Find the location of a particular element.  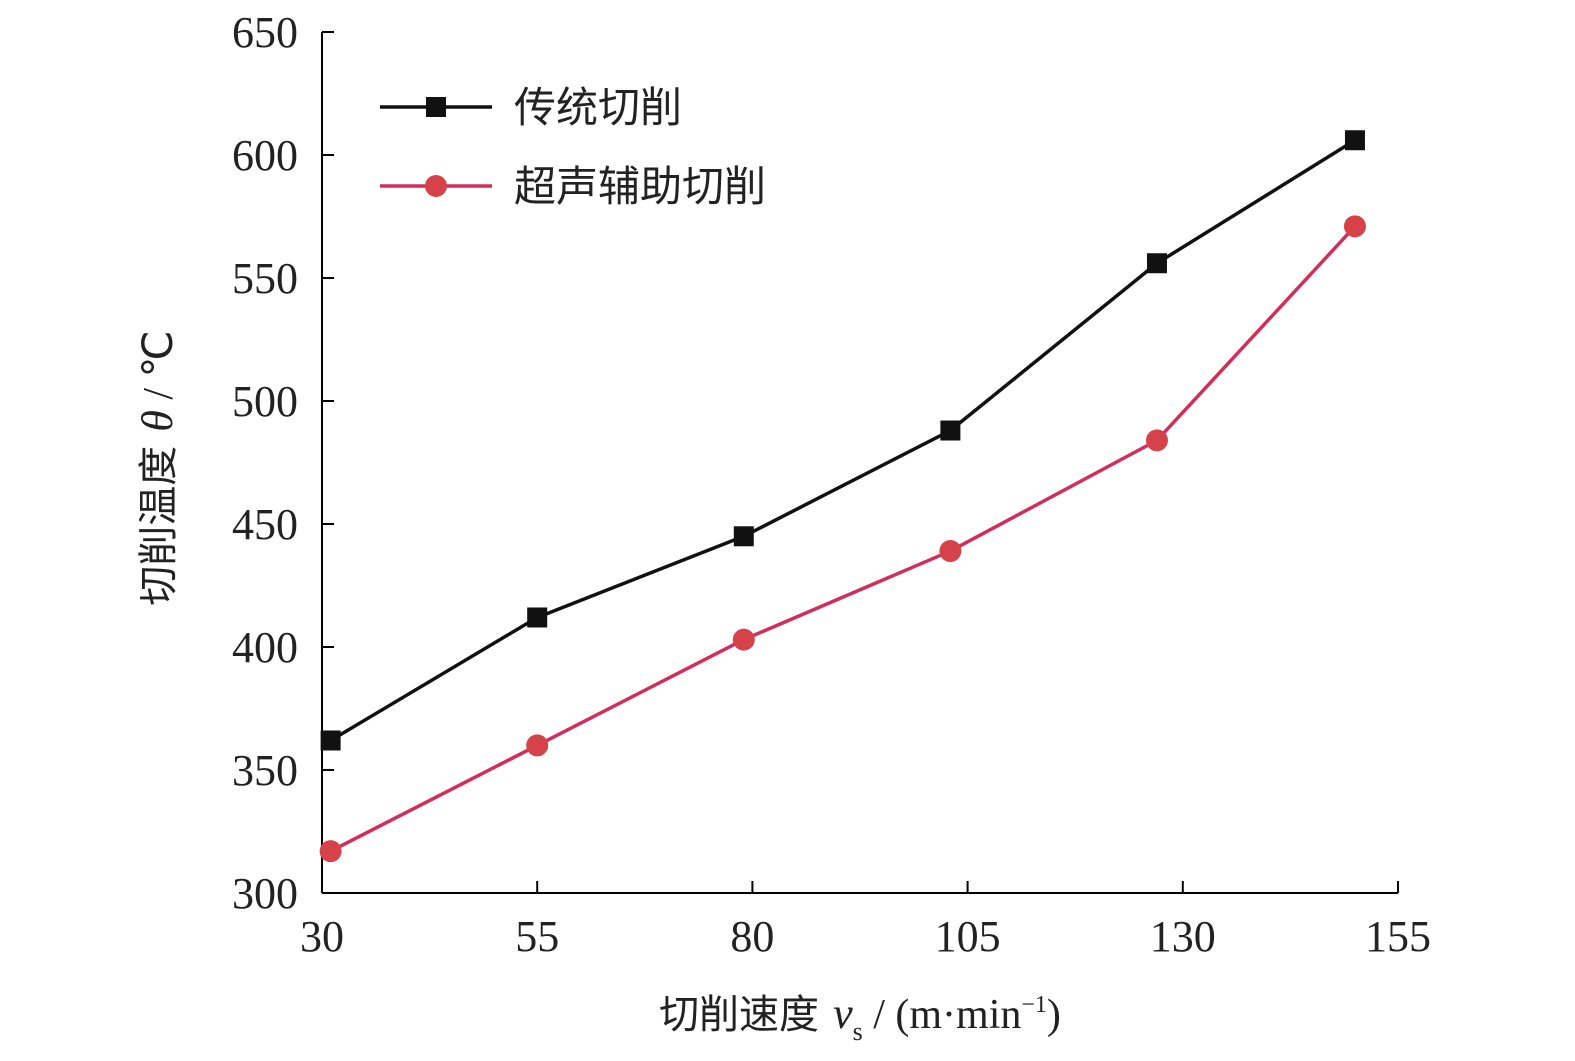

y-tick-label: 350 is located at coordinates (265, 770).